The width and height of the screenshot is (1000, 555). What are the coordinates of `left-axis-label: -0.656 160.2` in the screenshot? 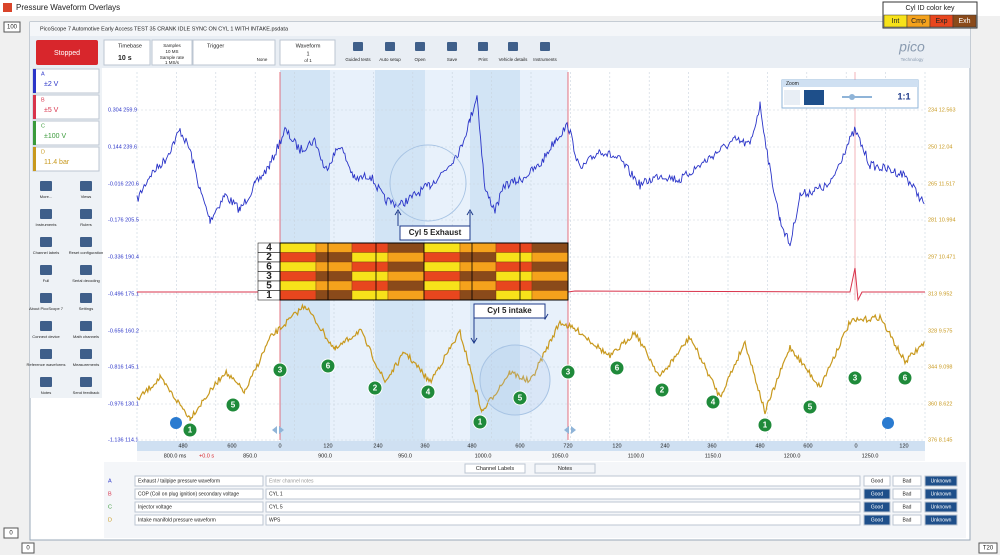 It's located at (123, 331).